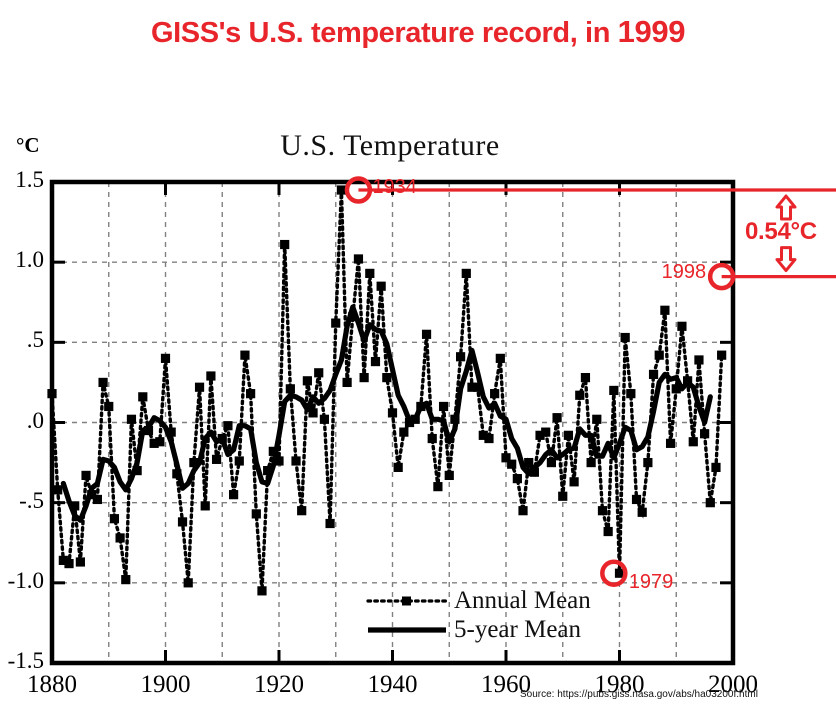 The height and width of the screenshot is (710, 836). Describe the element at coordinates (394, 187) in the screenshot. I see `annotation-label-1934: 1934` at that location.